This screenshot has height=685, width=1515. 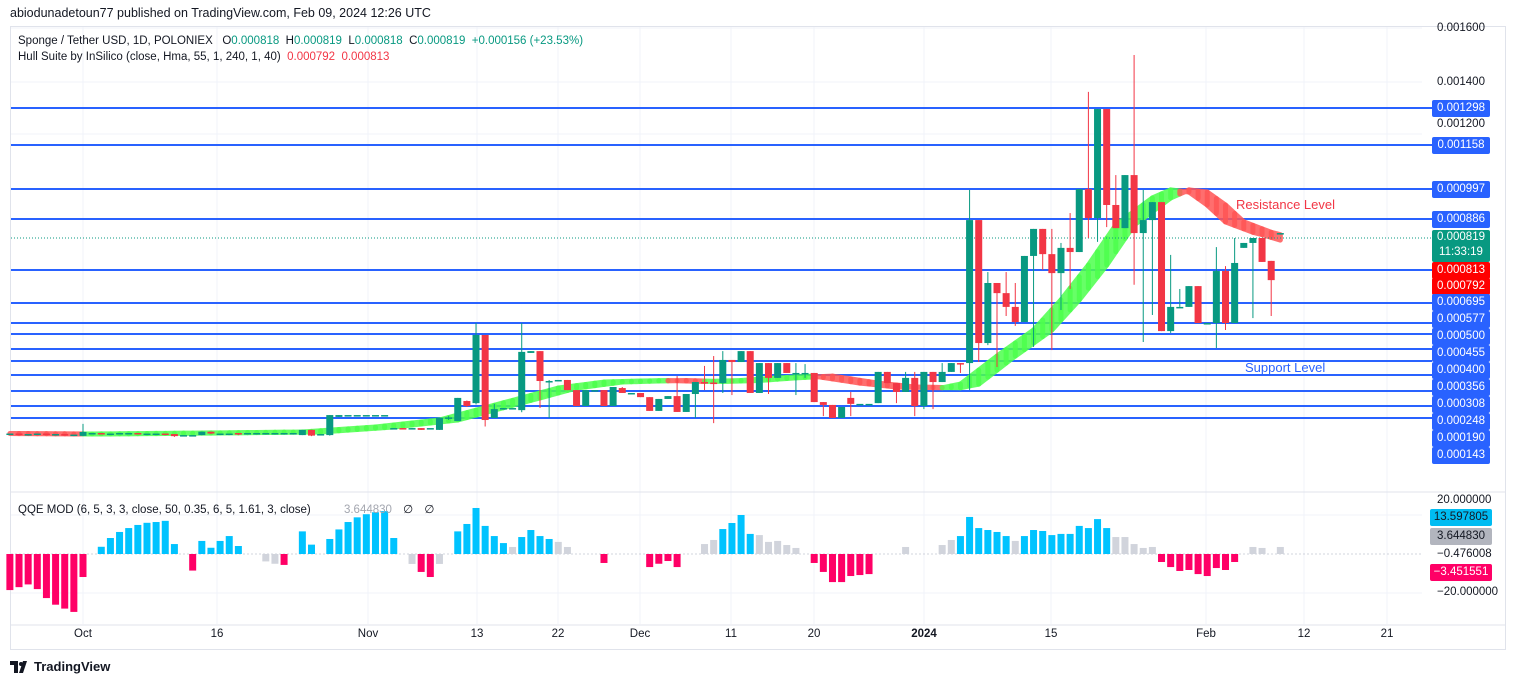 What do you see at coordinates (115, 41) in the screenshot?
I see `symbol-name: Sponge / Tether USD, 1D, POLONIEX` at bounding box center [115, 41].